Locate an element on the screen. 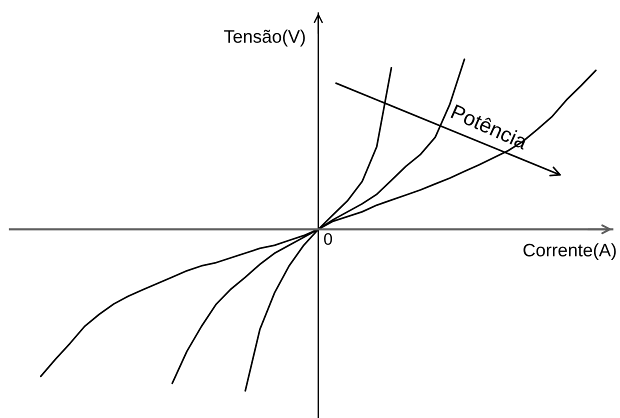 The height and width of the screenshot is (418, 620). y-axis-title: Tensão(V) is located at coordinates (264, 38).